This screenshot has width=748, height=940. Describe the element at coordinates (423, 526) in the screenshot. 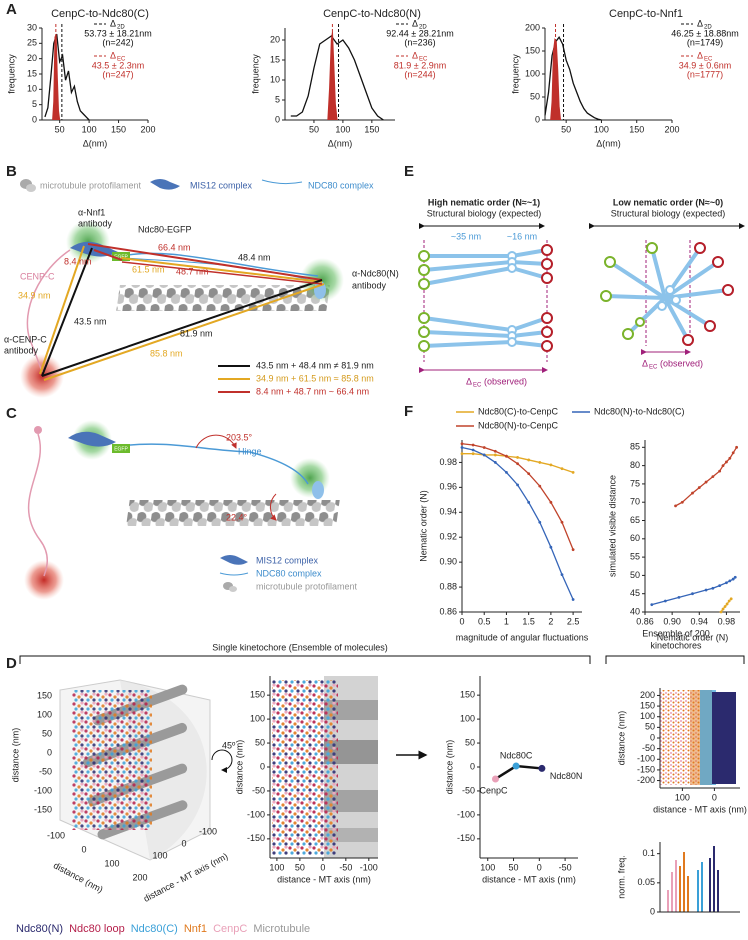

I see `y-axis-label: Nematic order (N)` at that location.